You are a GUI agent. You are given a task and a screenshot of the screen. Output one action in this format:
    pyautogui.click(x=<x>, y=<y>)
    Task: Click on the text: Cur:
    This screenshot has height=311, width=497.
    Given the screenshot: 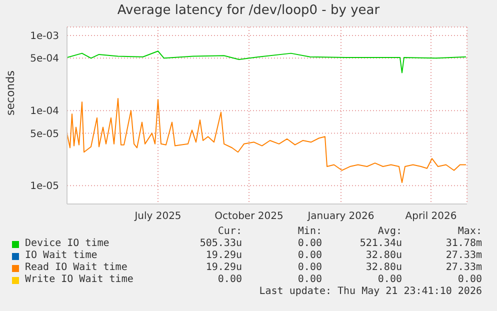 What is the action you would take?
    pyautogui.click(x=229, y=232)
    